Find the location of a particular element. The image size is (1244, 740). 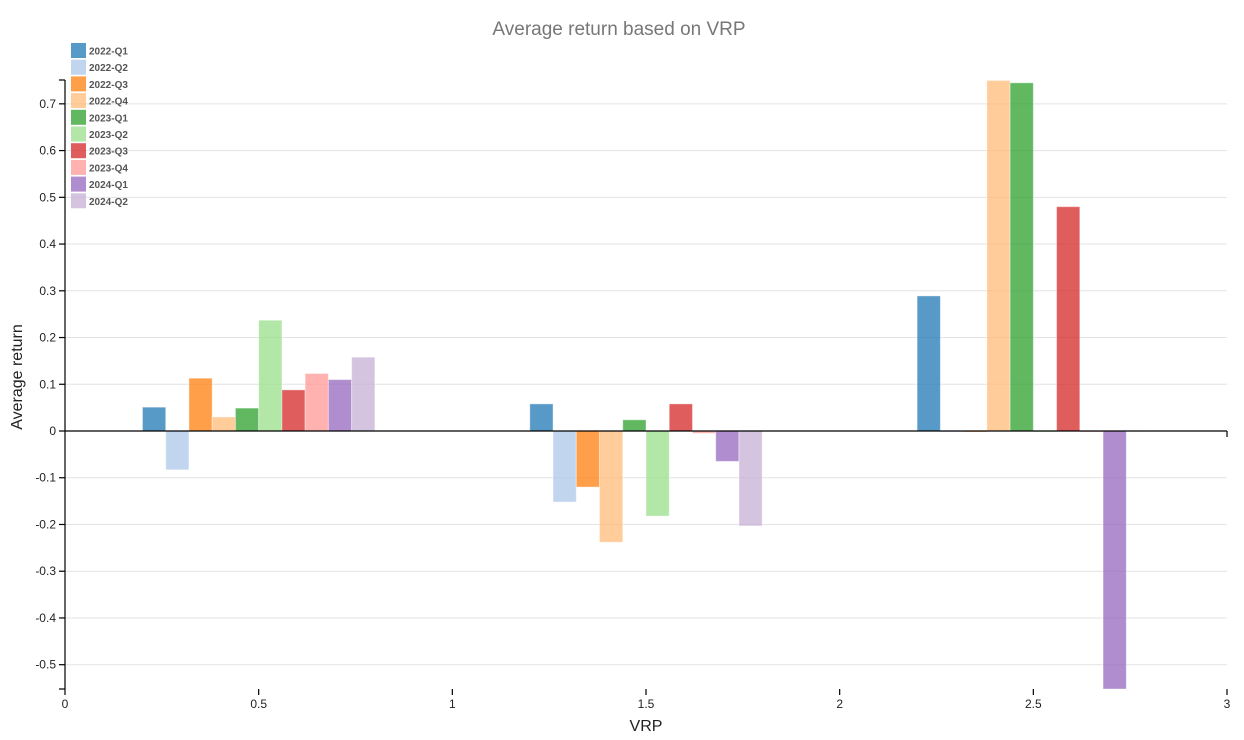

bar-2023-Q1-0.5 is located at coordinates (247, 419).